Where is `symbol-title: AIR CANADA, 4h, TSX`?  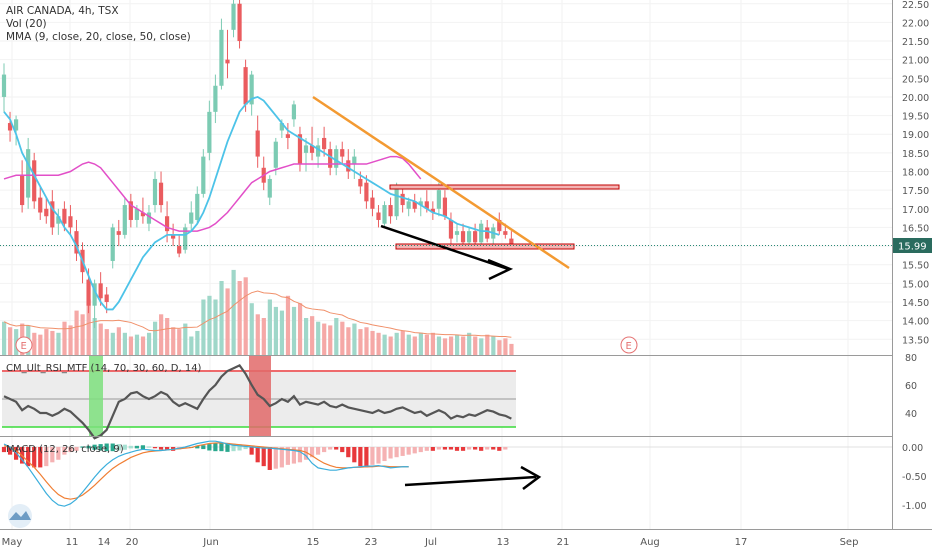 symbol-title: AIR CANADA, 4h, TSX is located at coordinates (62, 11).